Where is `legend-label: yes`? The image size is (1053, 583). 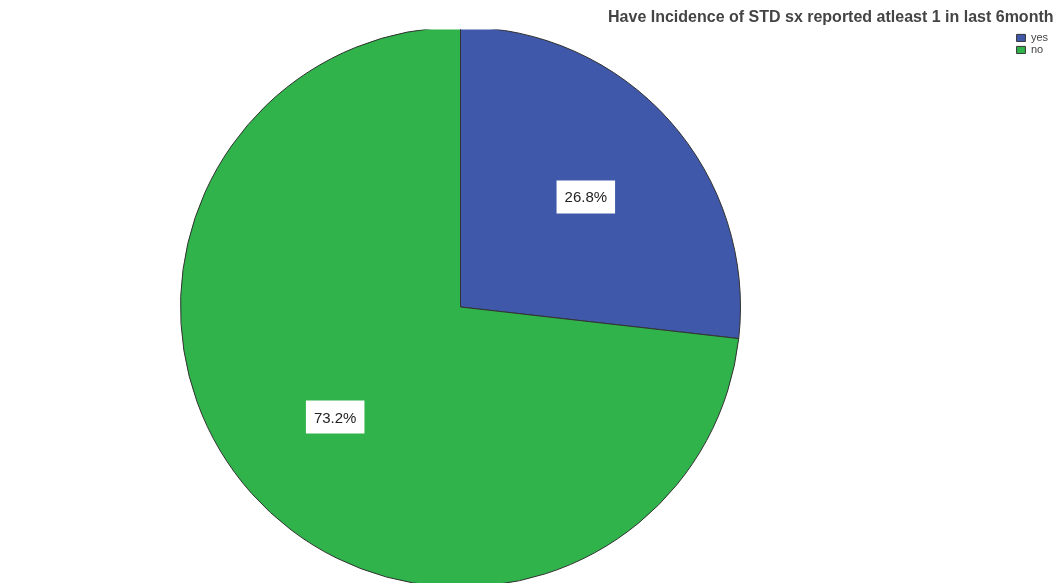 legend-label: yes is located at coordinates (1040, 37).